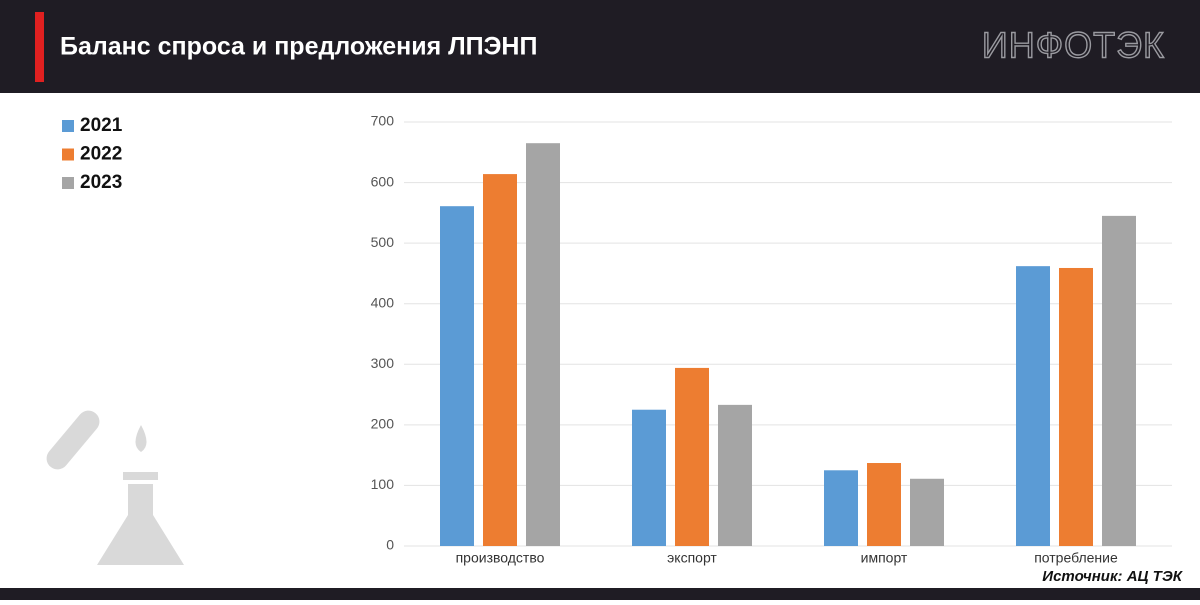 Image resolution: width=1200 pixels, height=605 pixels. Describe the element at coordinates (383, 302) in the screenshot. I see `y-tick-label: 400` at that location.